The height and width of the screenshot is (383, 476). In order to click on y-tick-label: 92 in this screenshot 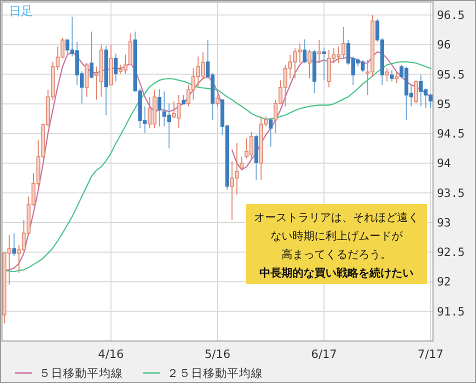, I will do `click(444, 281)`.